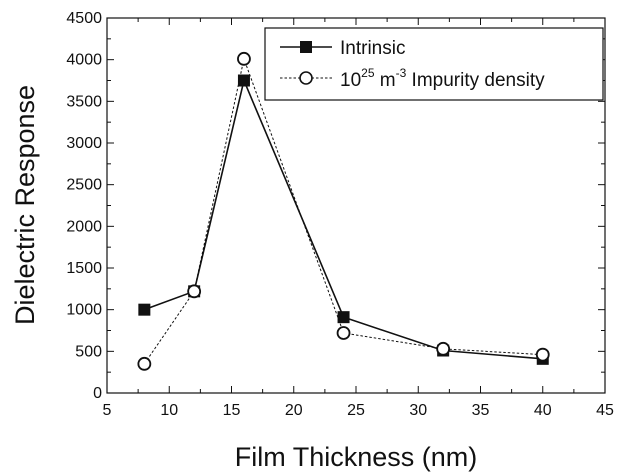 The height and width of the screenshot is (474, 621). What do you see at coordinates (543, 410) in the screenshot?
I see `x-tick-label: 40` at bounding box center [543, 410].